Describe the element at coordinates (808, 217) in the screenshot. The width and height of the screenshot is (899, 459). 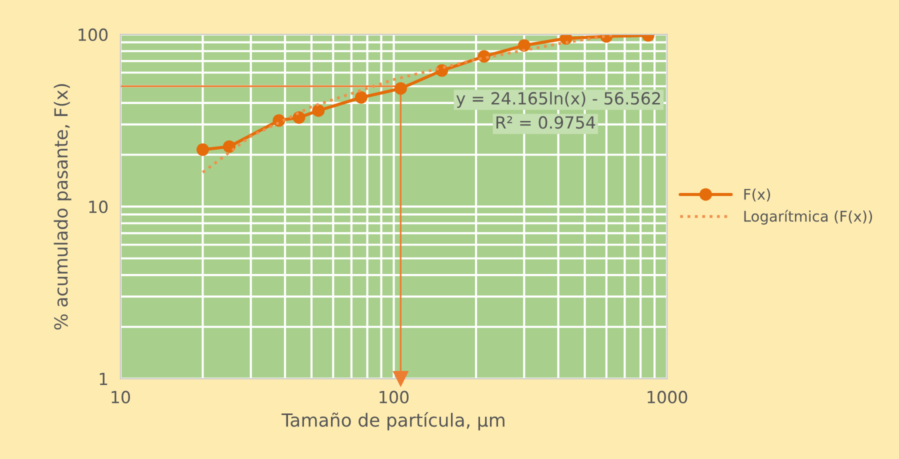
I see `legend-label: Logarítmica (F(x))` at that location.